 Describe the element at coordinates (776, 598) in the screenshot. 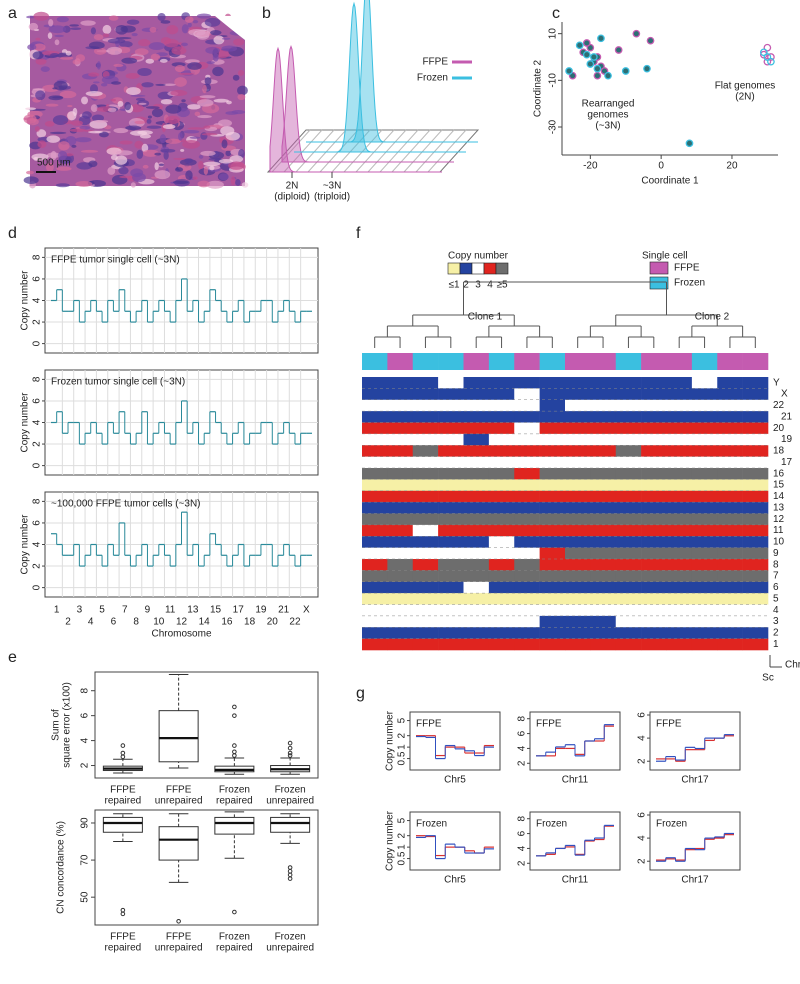

I see `row-label: 5` at that location.